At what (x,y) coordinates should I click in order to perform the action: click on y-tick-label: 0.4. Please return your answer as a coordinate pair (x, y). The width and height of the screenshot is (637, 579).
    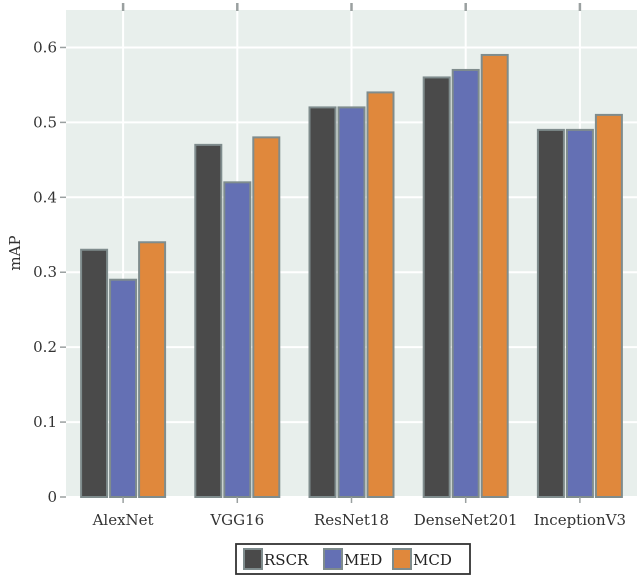
    Looking at the image, I should click on (45, 197).